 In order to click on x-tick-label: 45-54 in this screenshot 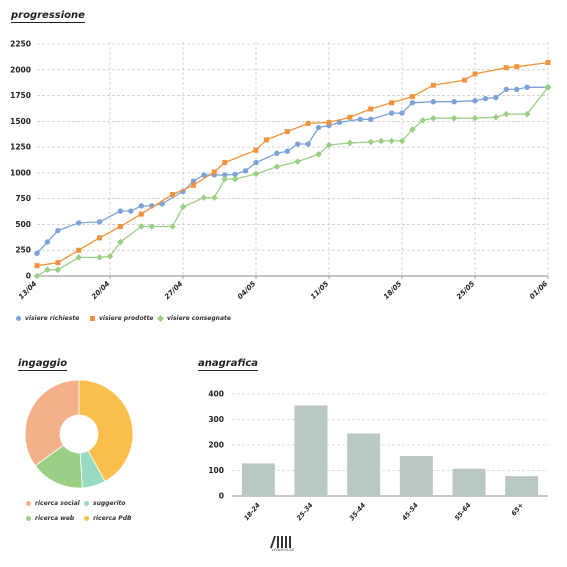, I will do `click(410, 511)`.